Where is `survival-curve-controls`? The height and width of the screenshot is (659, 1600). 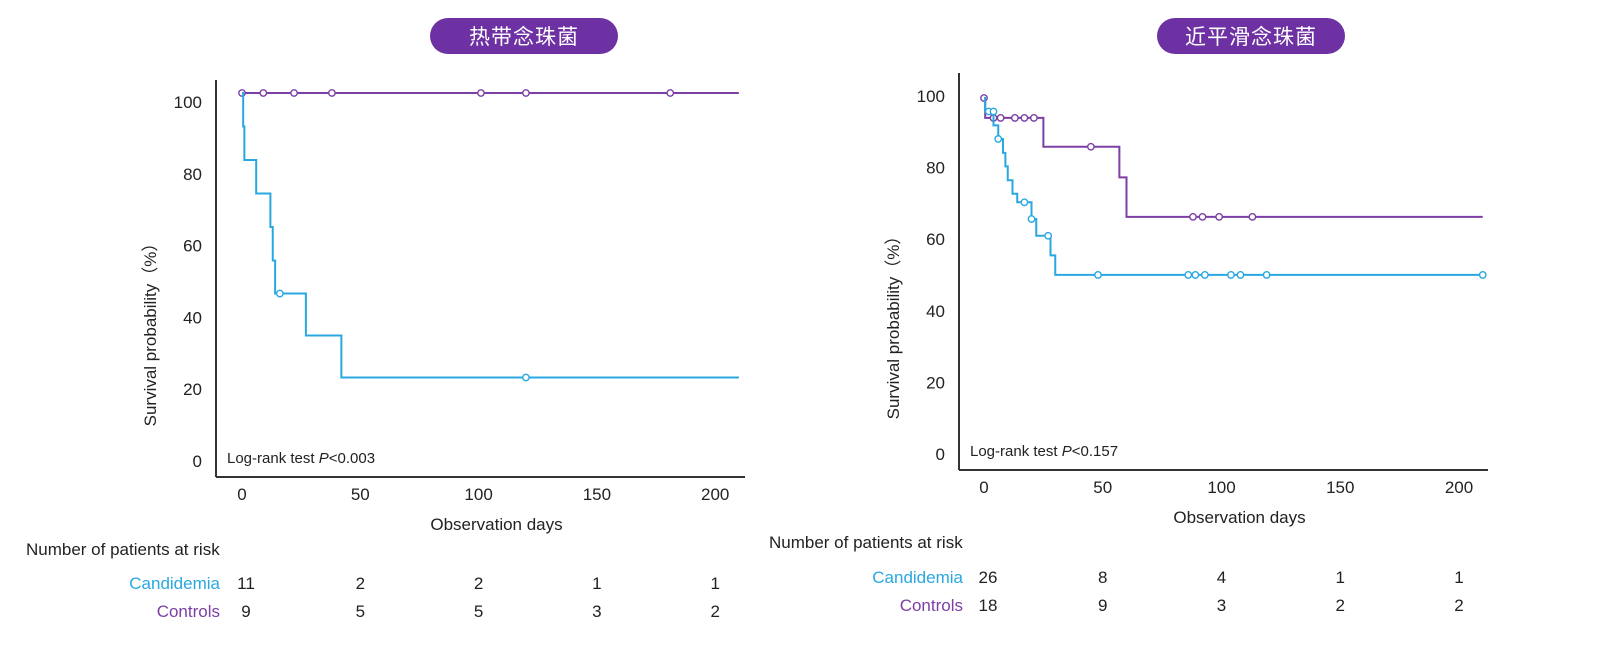
survival-curve-controls is located at coordinates (1233, 157).